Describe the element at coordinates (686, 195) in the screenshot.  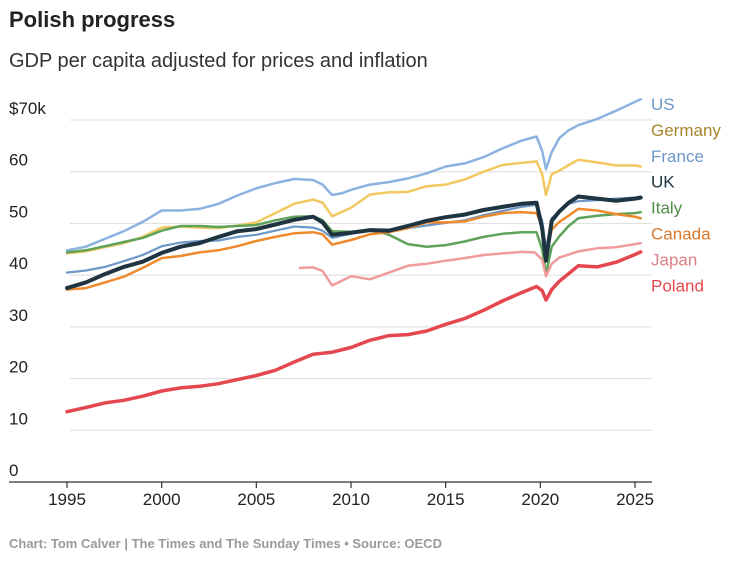
I see `legend: US Germany France UK Italy Canada Japan Poland` at that location.